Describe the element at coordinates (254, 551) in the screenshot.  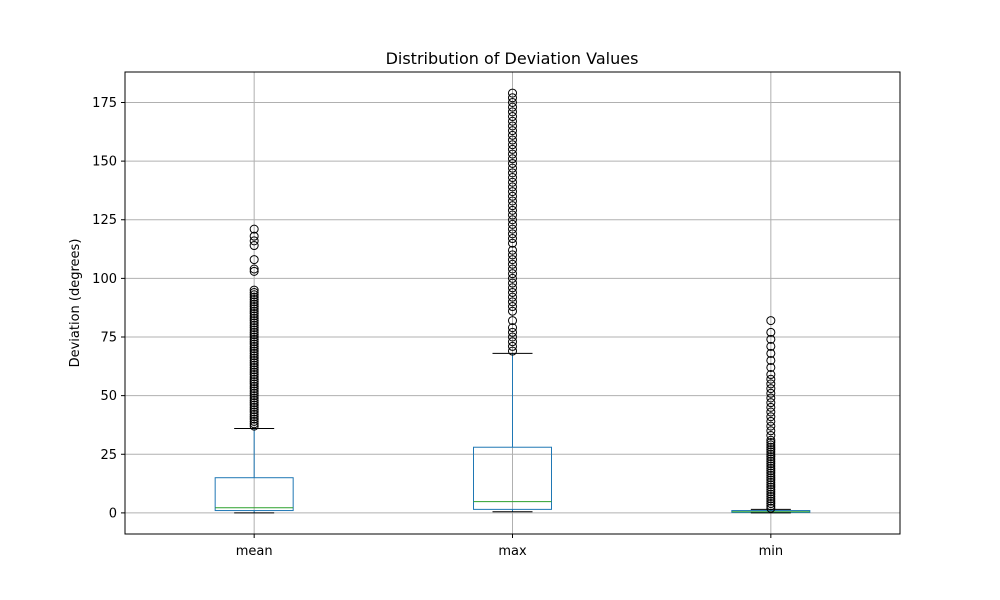
I see `x-tick-label-mean: mean` at that location.